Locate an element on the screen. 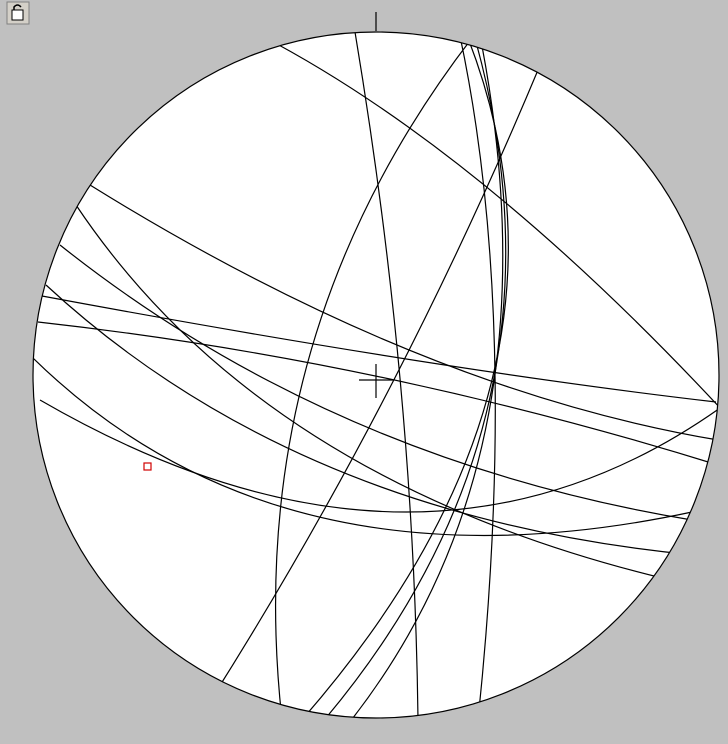  icon-body is located at coordinates (17, 15).